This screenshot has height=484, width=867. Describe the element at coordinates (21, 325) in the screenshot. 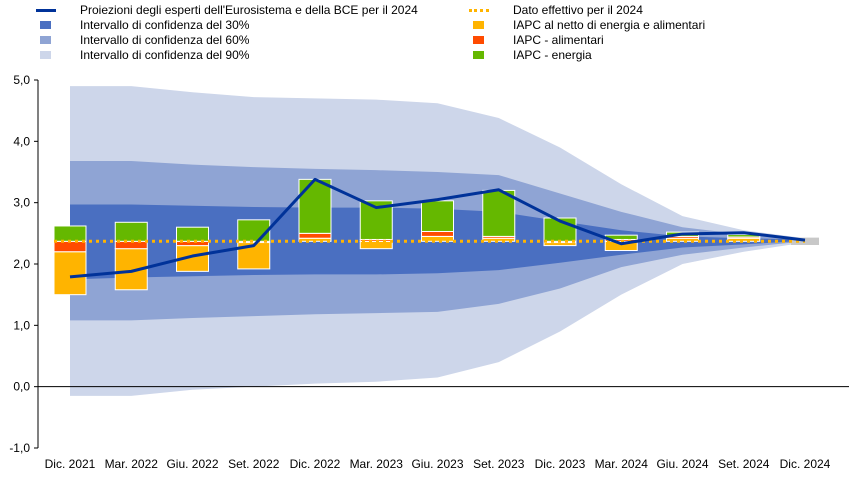

I see `y-tick-label: 1,0` at that location.